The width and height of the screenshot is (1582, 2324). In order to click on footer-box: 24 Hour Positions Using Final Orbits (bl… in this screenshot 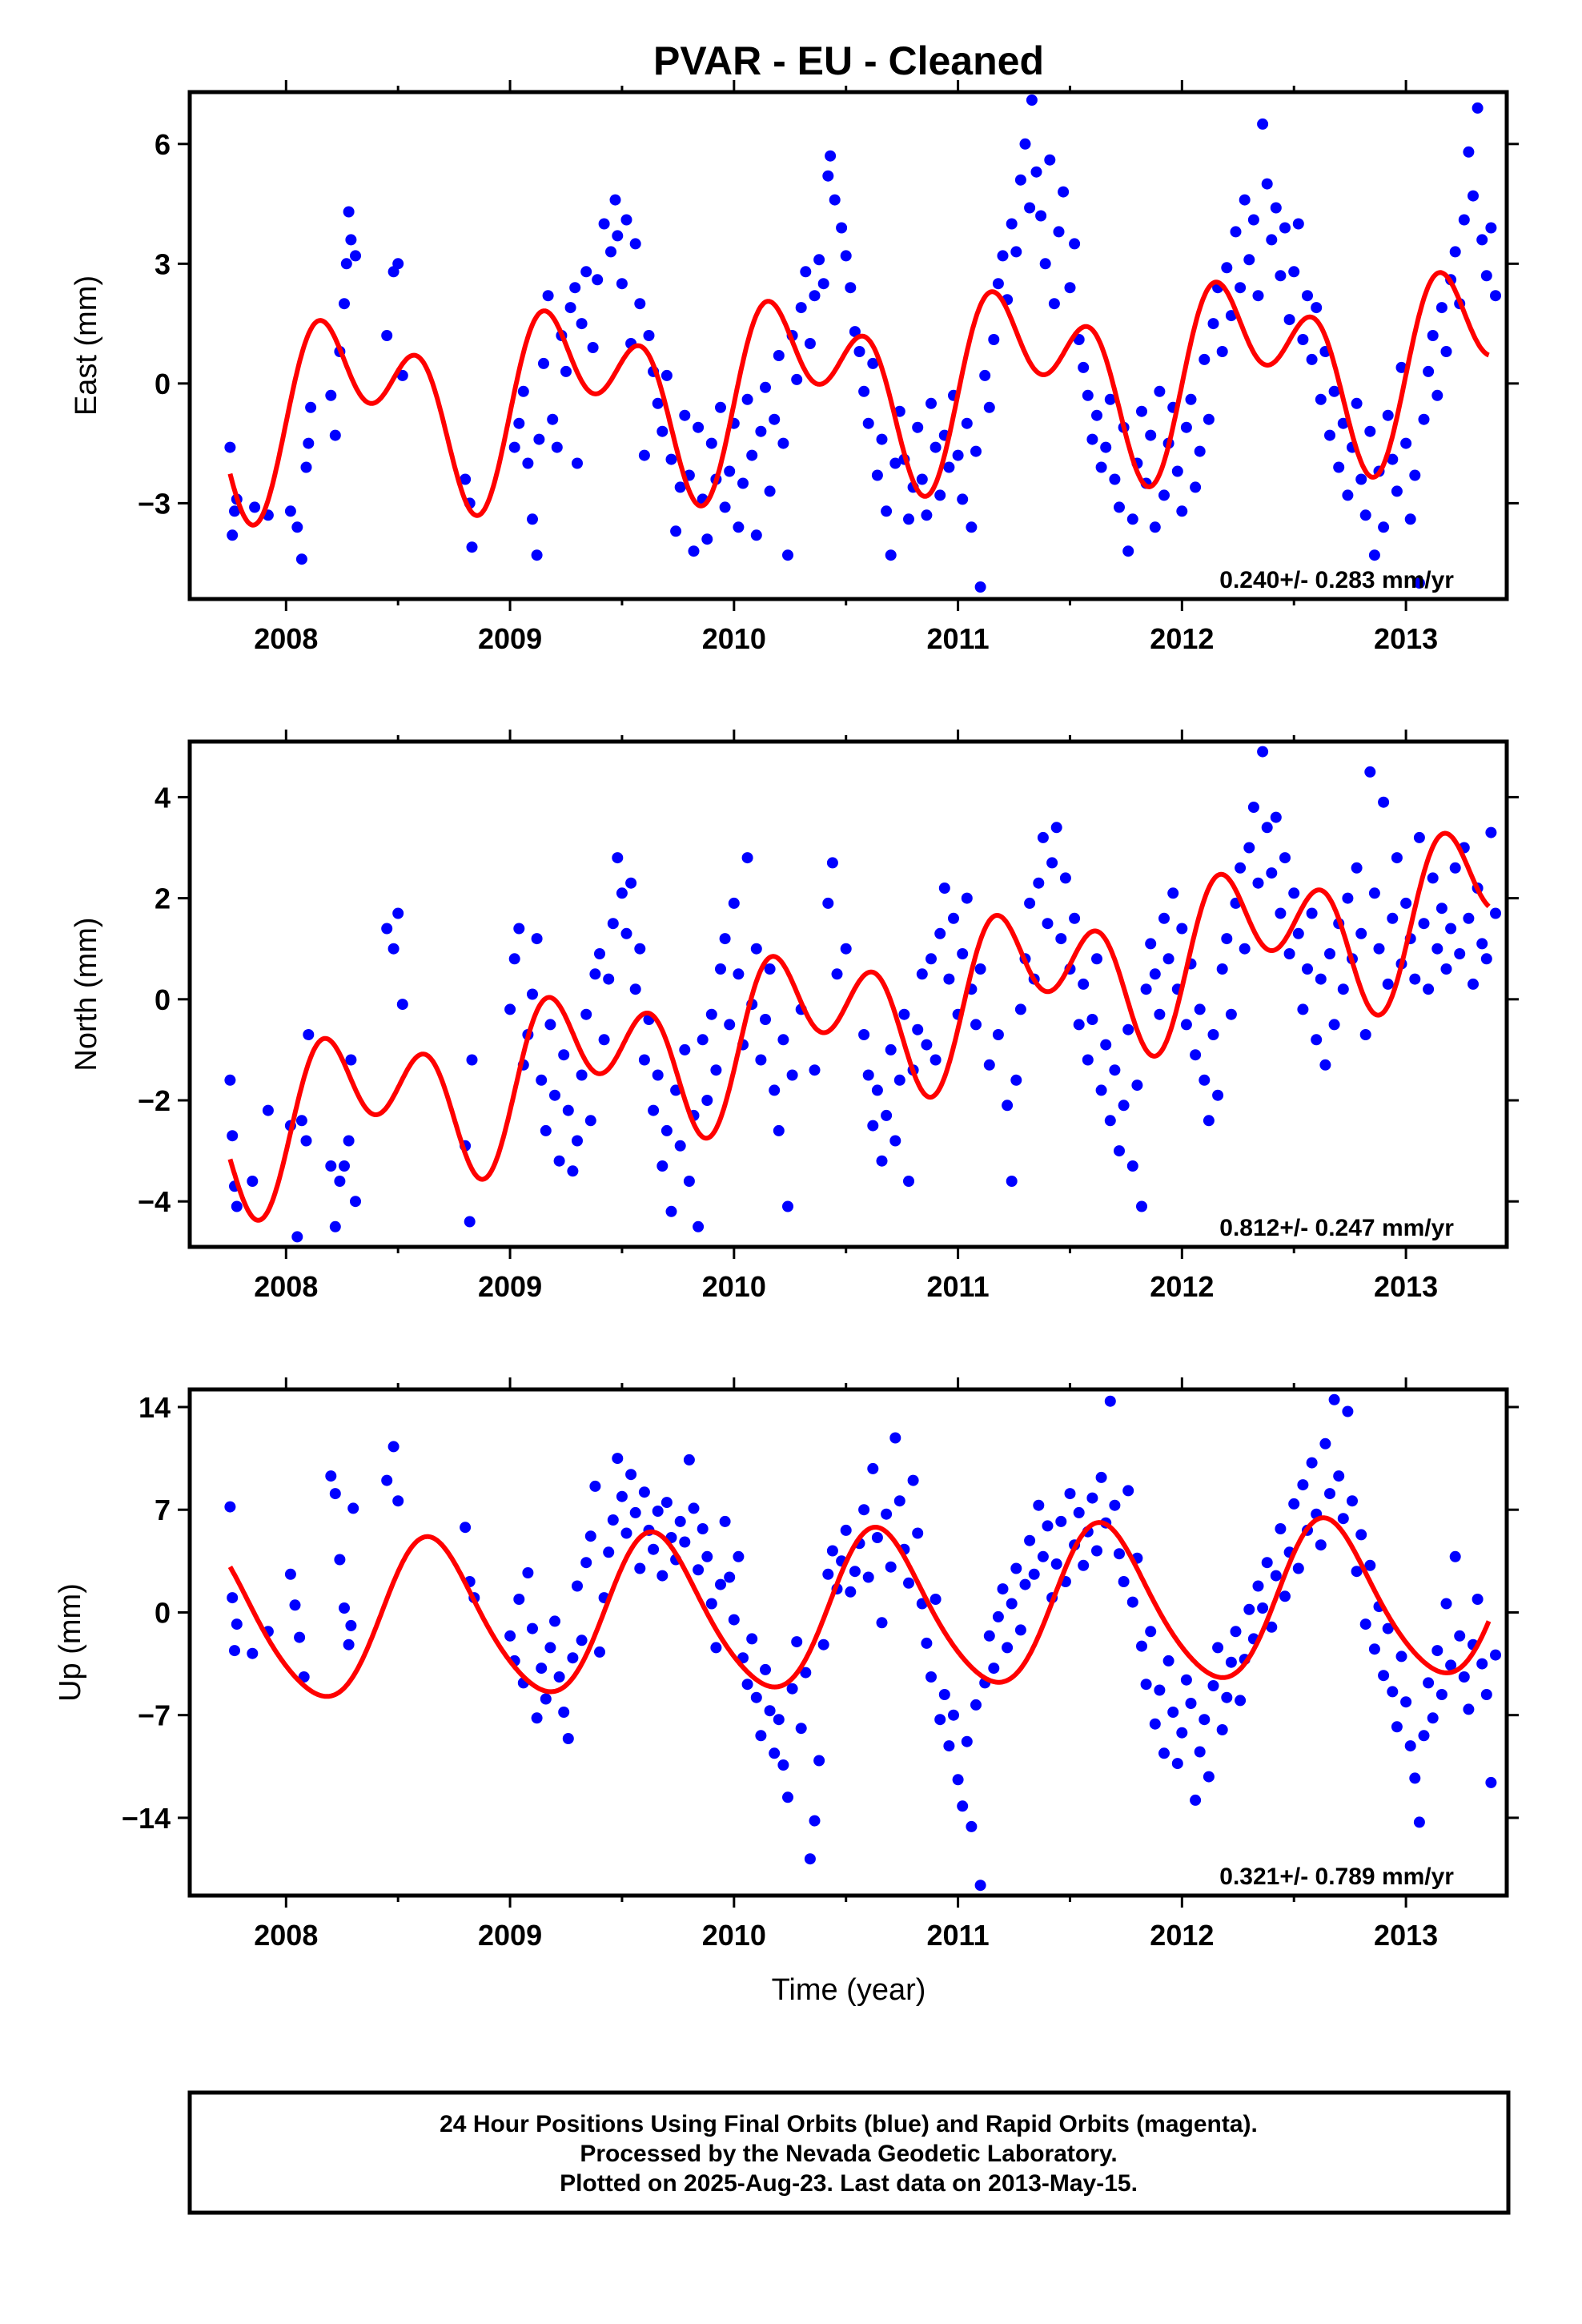, I will do `click(849, 2152)`.